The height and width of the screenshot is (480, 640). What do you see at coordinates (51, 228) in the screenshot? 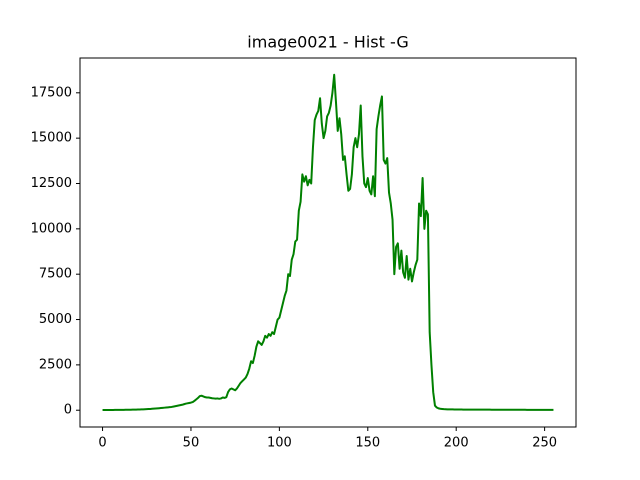
I see `y-tick-label: 10000` at bounding box center [51, 228].